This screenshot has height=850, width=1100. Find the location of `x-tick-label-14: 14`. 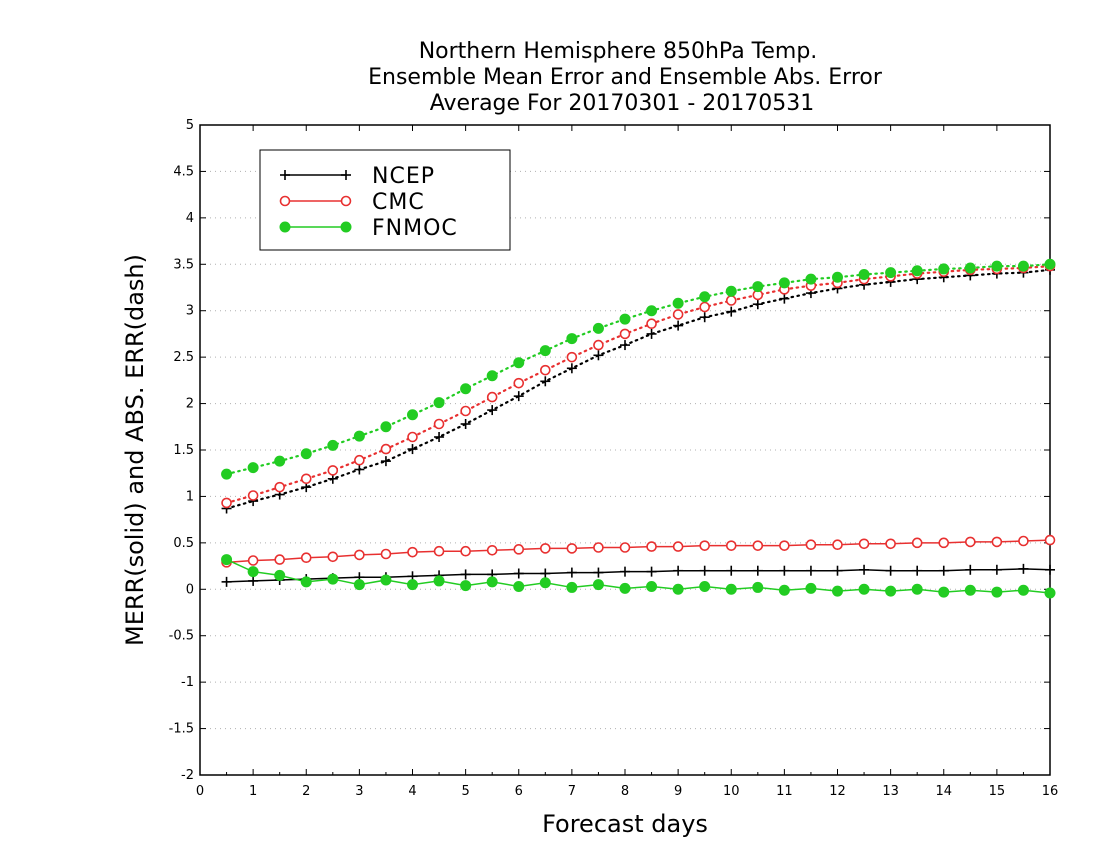

x-tick-label-14: 14 is located at coordinates (943, 791).